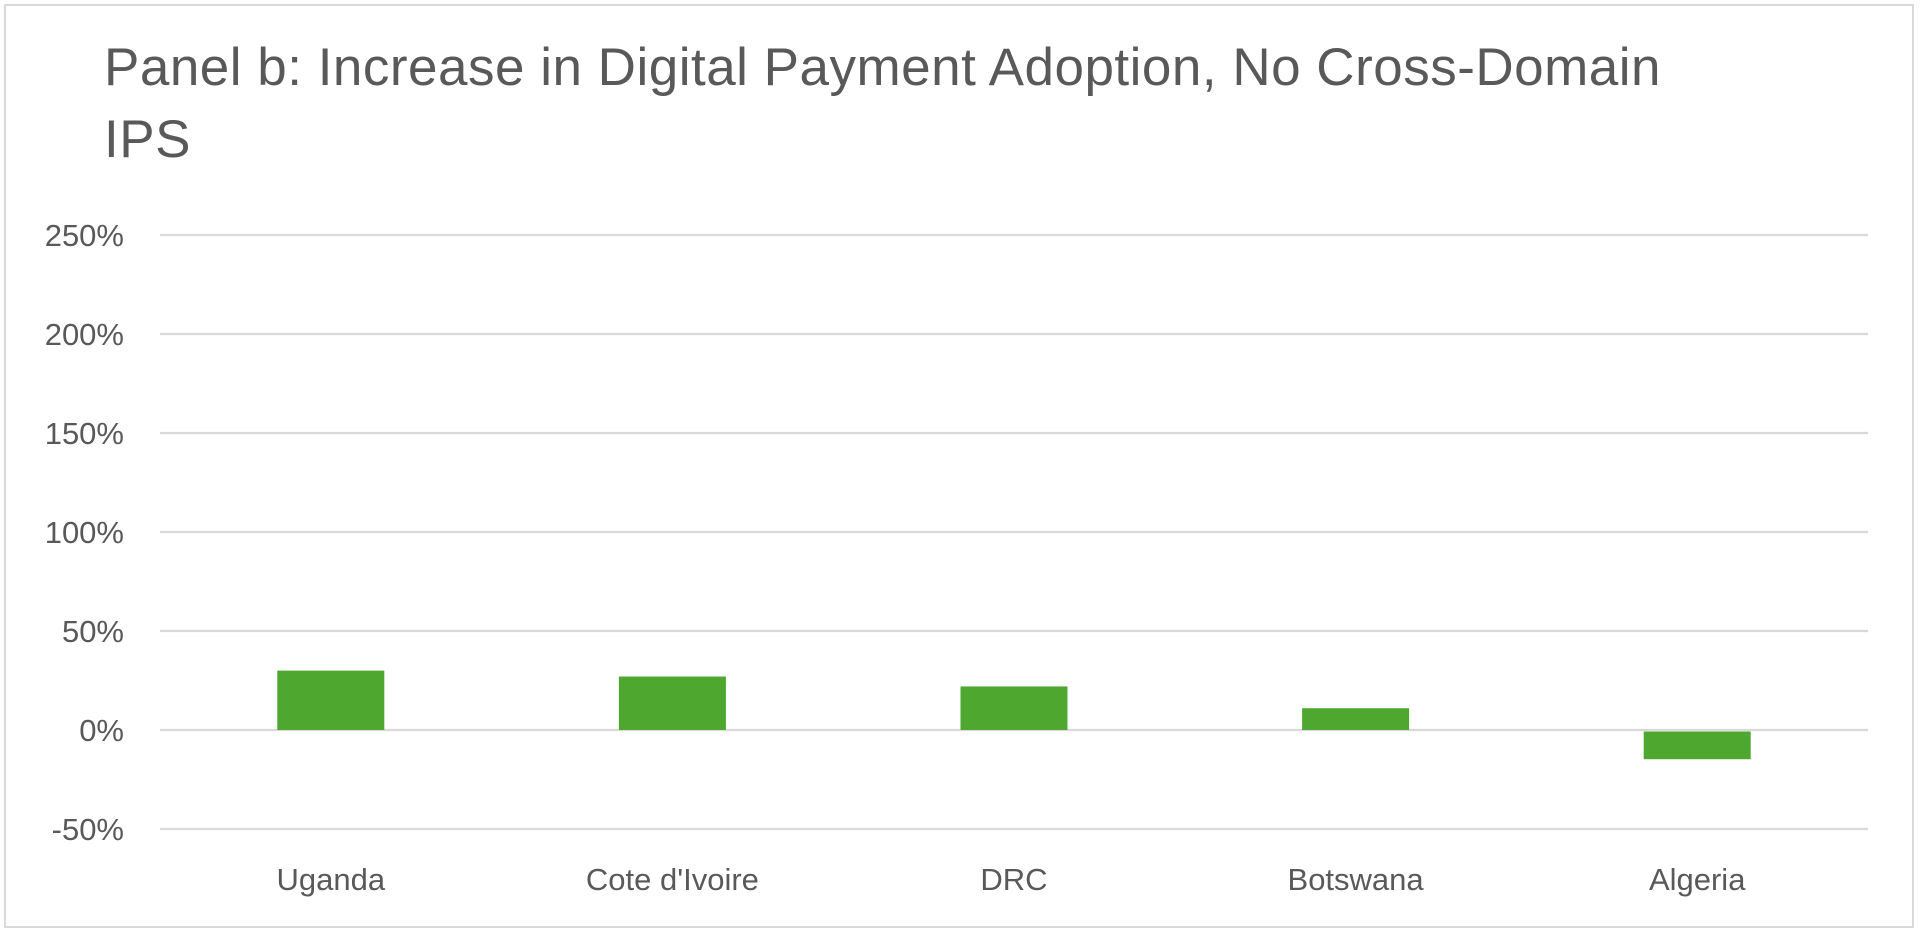  What do you see at coordinates (101, 730) in the screenshot?
I see `y-tick-label: 0%` at bounding box center [101, 730].